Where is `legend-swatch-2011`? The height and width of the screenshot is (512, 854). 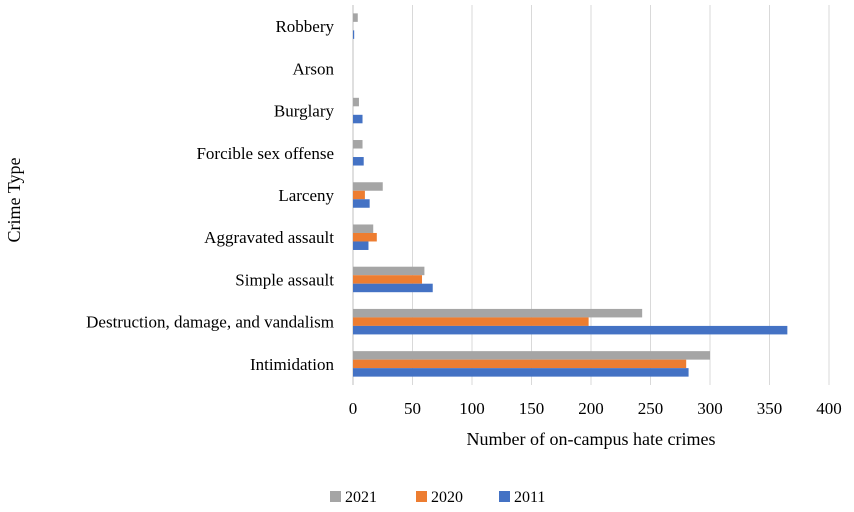
legend-swatch-2011 is located at coordinates (504, 496).